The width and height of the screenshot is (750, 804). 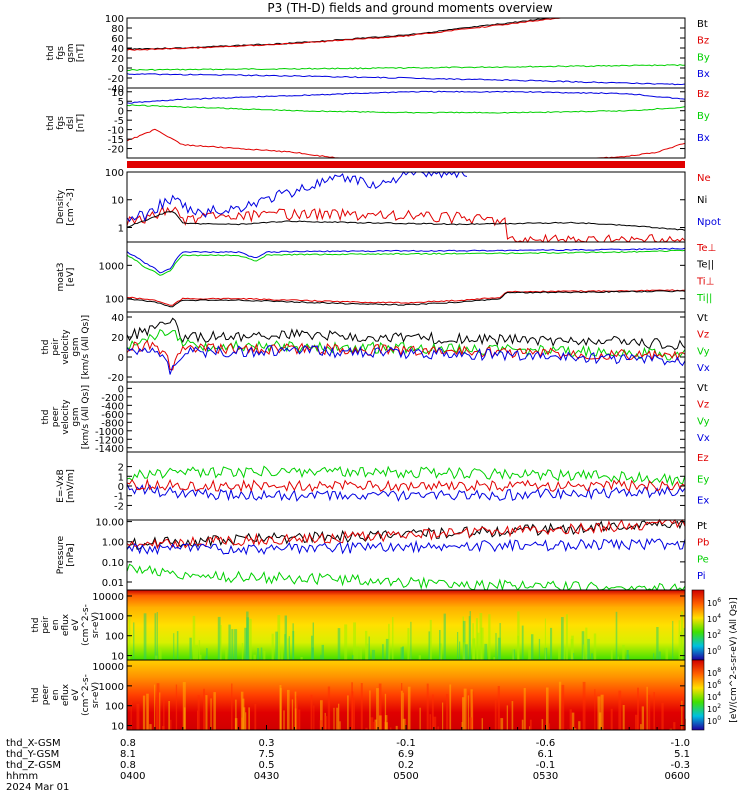 What do you see at coordinates (702, 200) in the screenshot?
I see `legend-entry-ni: Ni` at bounding box center [702, 200].